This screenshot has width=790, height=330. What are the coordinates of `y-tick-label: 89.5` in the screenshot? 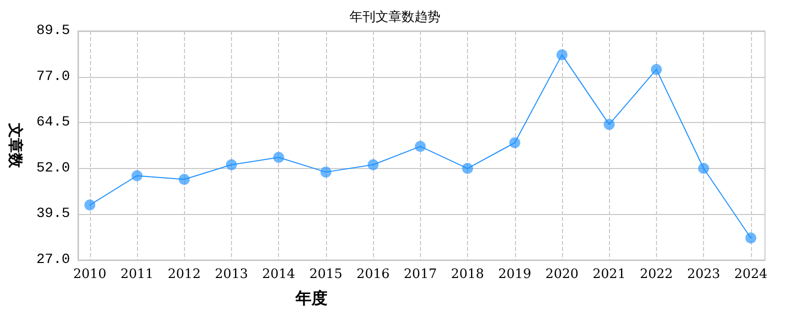 It's located at (53, 31).